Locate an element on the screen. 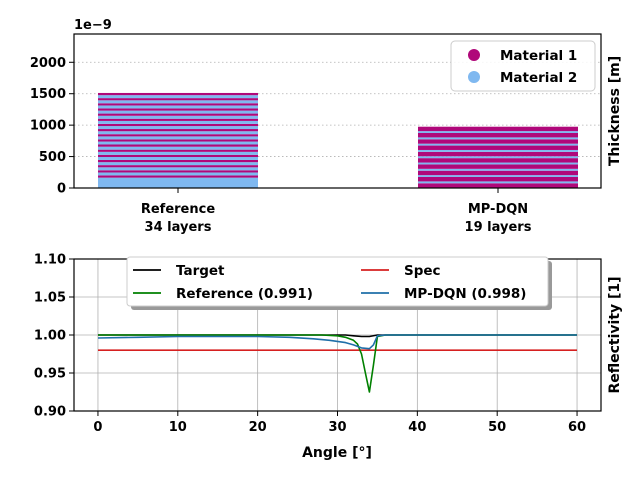 This screenshot has height=478, width=640. x-axis-label: Angle [°] is located at coordinates (337, 453).